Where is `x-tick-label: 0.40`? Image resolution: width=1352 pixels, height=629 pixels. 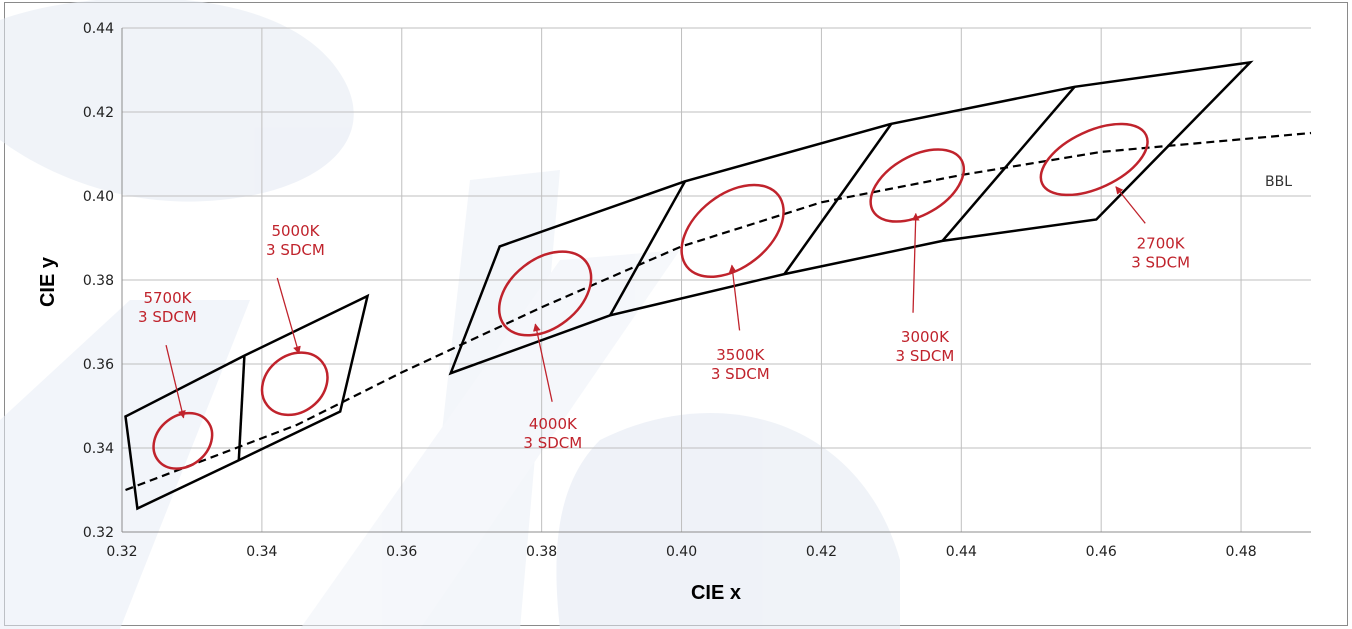 x-tick-label: 0.40 is located at coordinates (681, 552).